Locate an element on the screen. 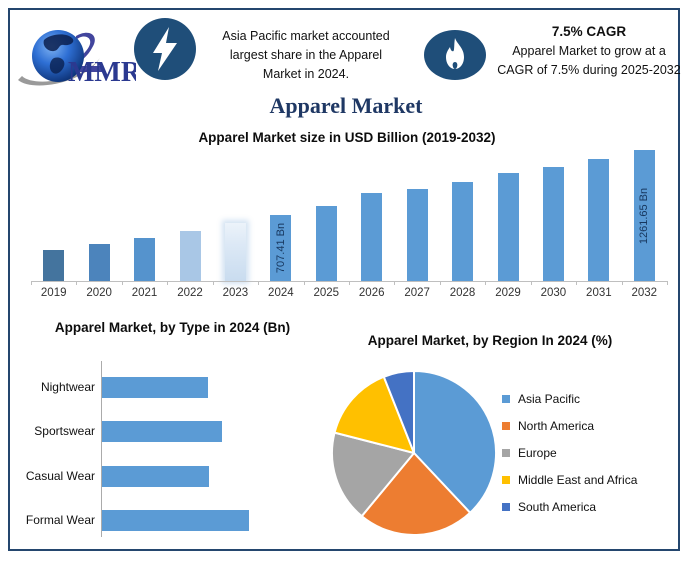 The height and width of the screenshot is (563, 692). legend-item-north-america: North America is located at coordinates (548, 425).